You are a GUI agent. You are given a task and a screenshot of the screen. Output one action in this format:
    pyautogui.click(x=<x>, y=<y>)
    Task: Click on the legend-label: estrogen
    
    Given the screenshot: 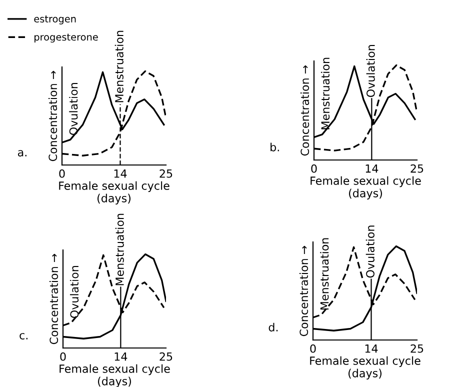 What is the action you would take?
    pyautogui.click(x=55, y=20)
    